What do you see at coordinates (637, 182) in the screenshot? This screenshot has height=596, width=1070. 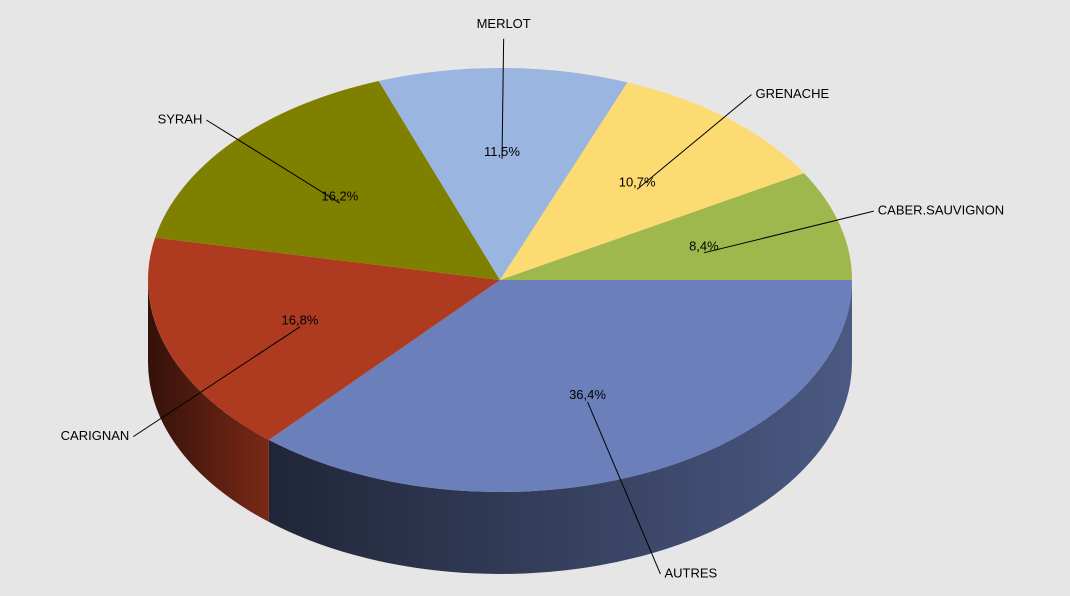 I see `value-label: 10,7%` at bounding box center [637, 182].